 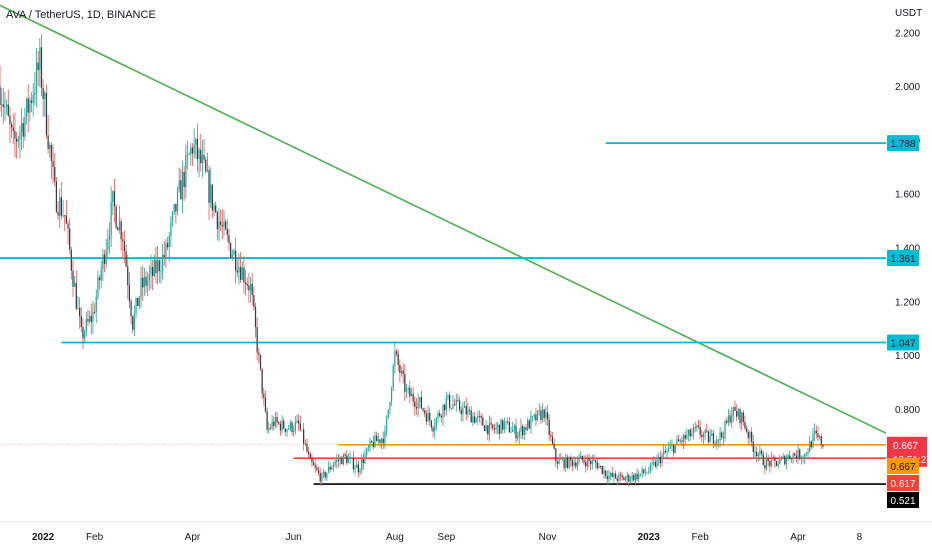 I want to click on x-tick-label: Jun, so click(x=294, y=537).